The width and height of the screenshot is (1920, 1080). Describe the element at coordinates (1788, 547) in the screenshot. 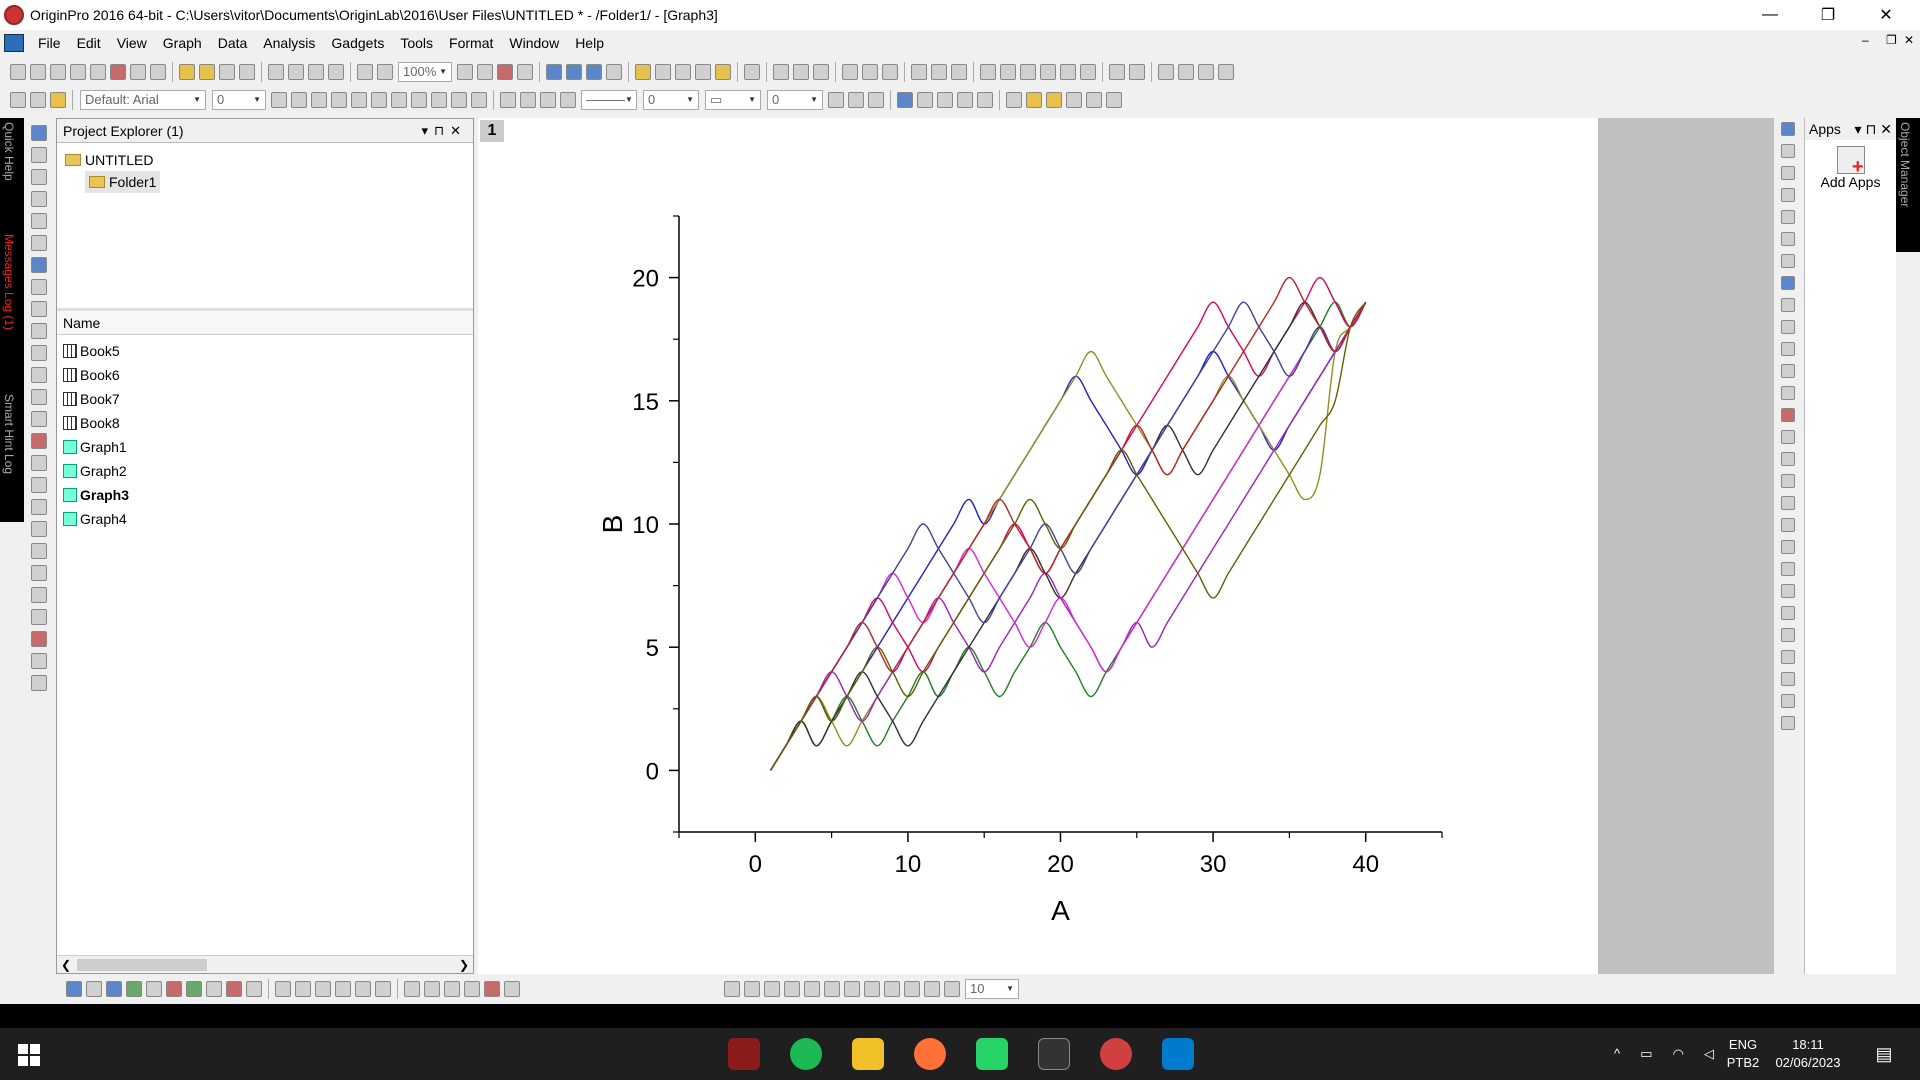

I see `distribute-v-icon` at that location.